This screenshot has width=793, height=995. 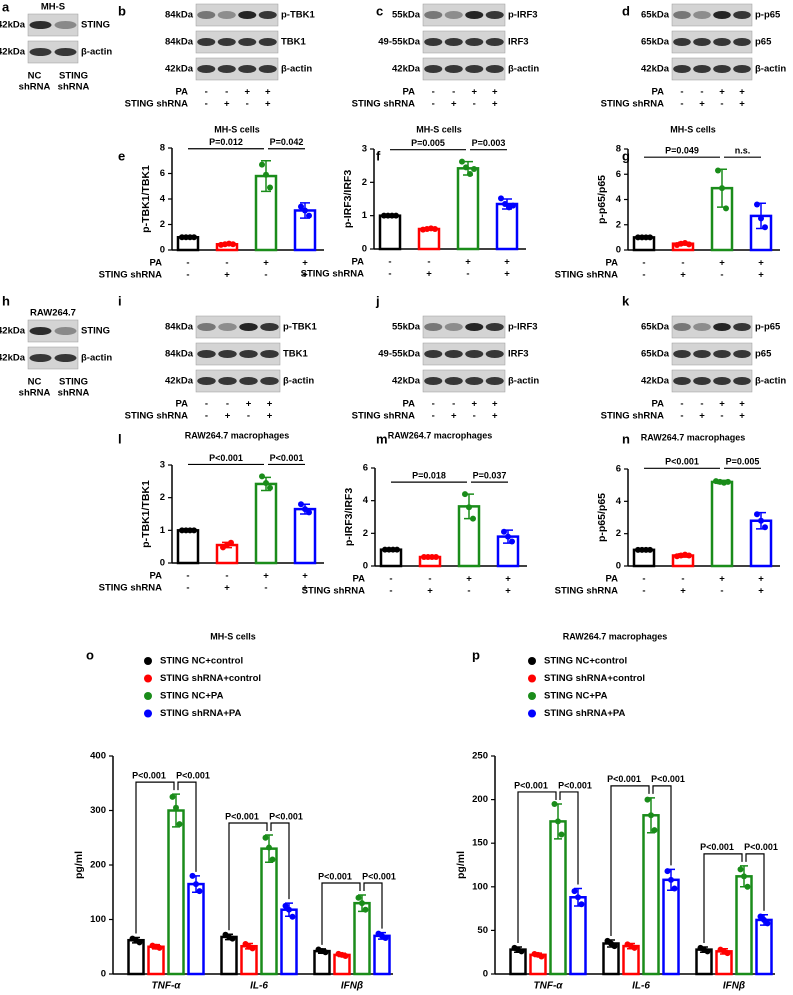 I want to click on p-value: P=0.042, so click(x=287, y=142).